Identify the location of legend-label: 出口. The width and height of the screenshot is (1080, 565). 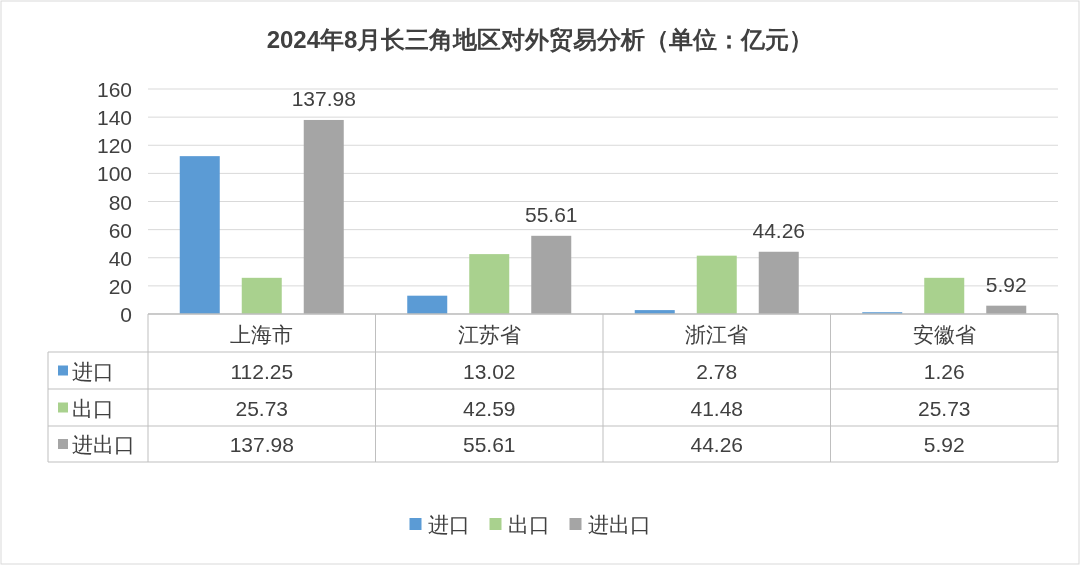
(93, 408).